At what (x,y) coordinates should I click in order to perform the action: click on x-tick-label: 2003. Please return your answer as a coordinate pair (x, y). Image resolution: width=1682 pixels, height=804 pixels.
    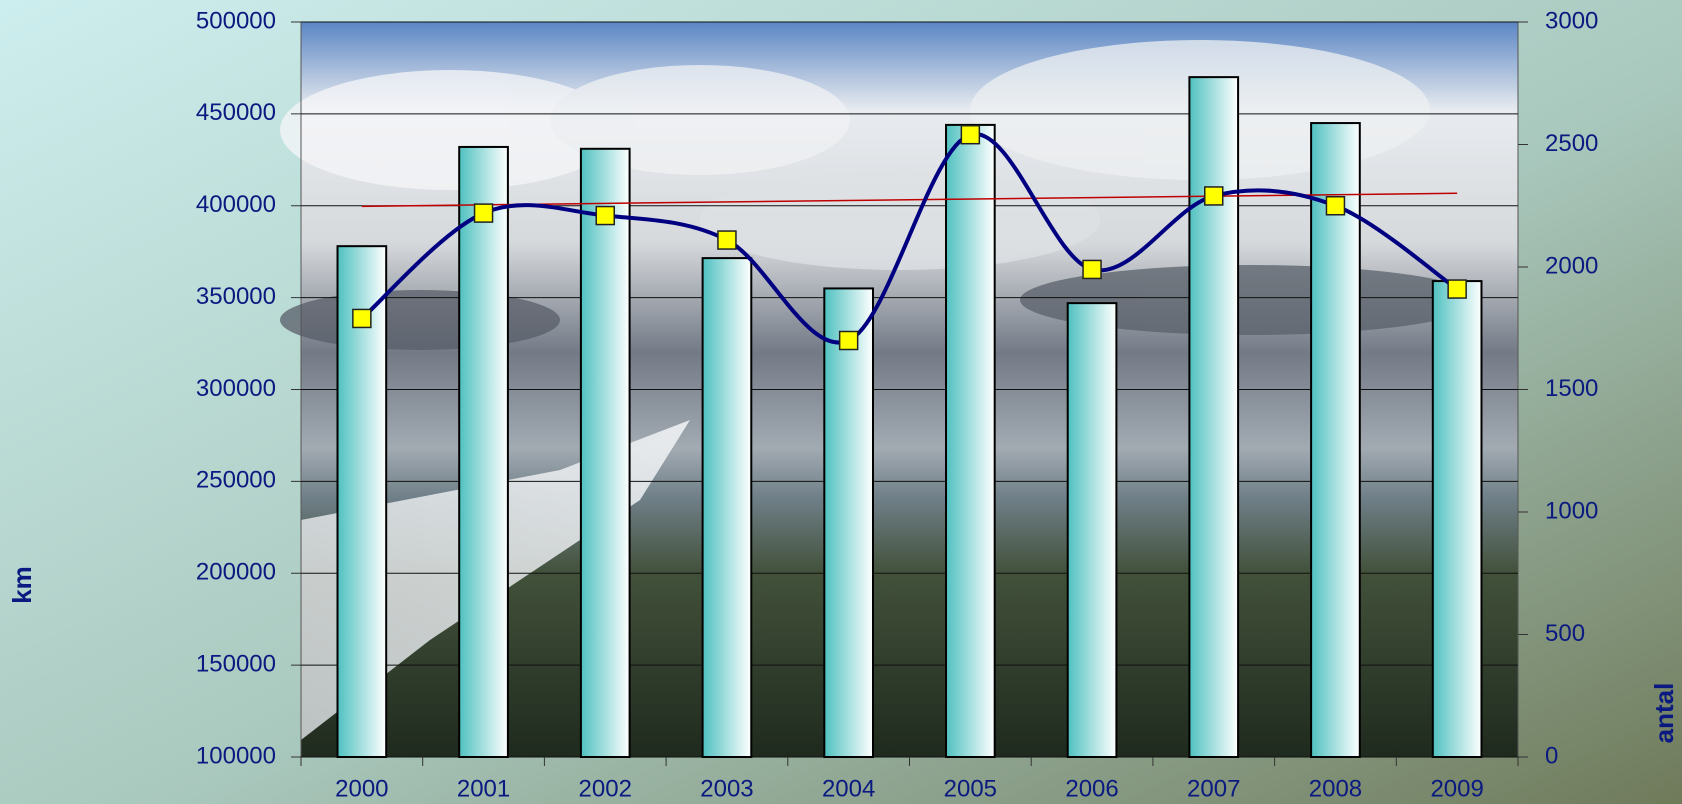
    Looking at the image, I should click on (726, 788).